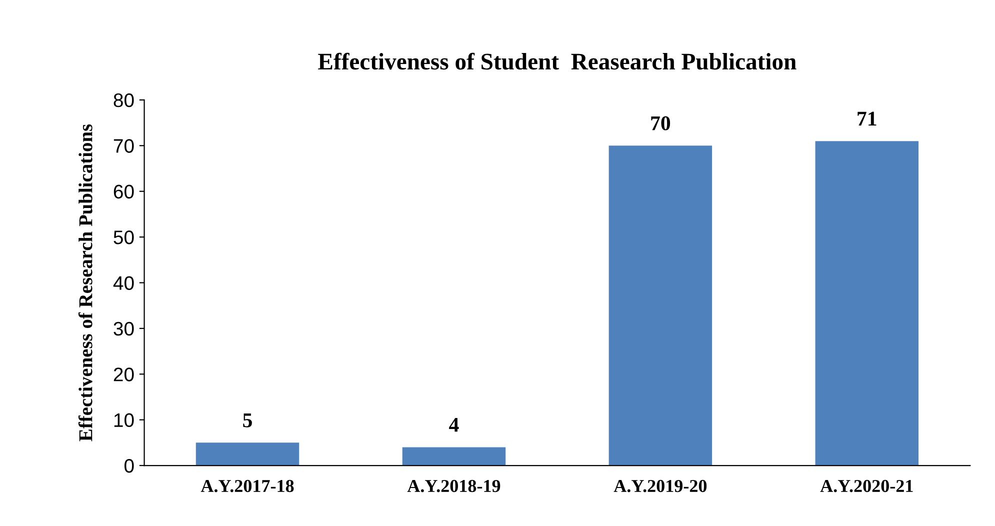  What do you see at coordinates (124, 375) in the screenshot?
I see `y-tick-label: 20` at bounding box center [124, 375].